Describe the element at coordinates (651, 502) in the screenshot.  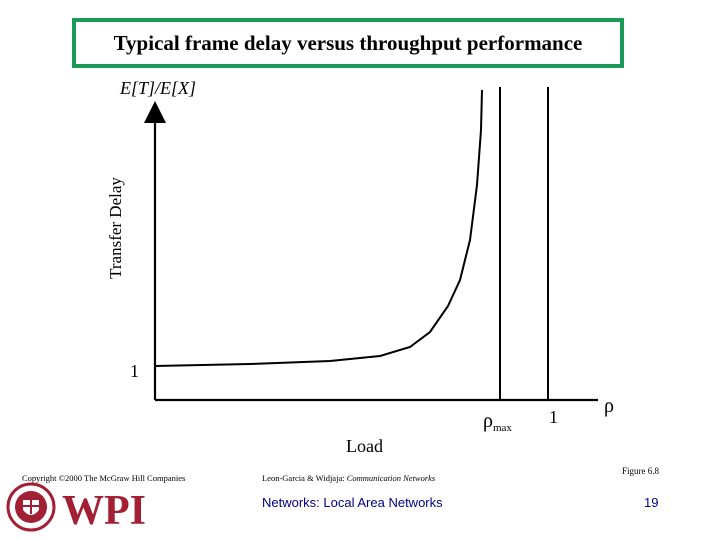
I see `page-number: 19` at that location.